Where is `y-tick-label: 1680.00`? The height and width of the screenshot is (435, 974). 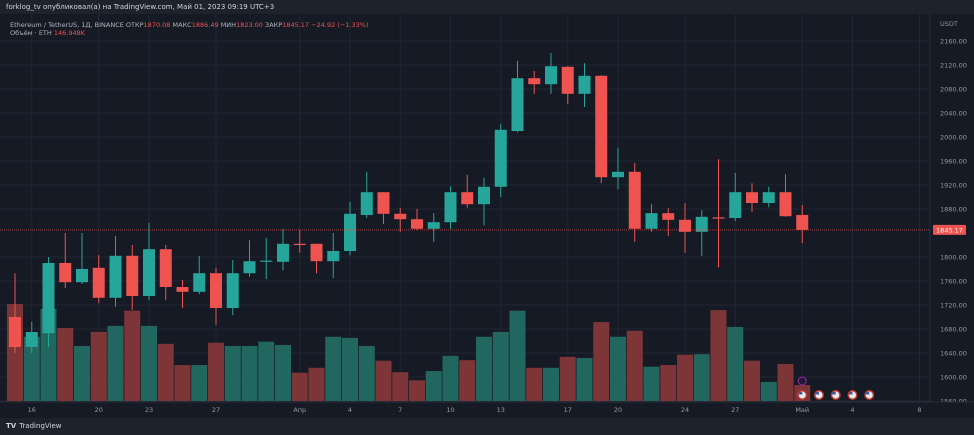 y-tick-label: 1680.00 is located at coordinates (953, 330).